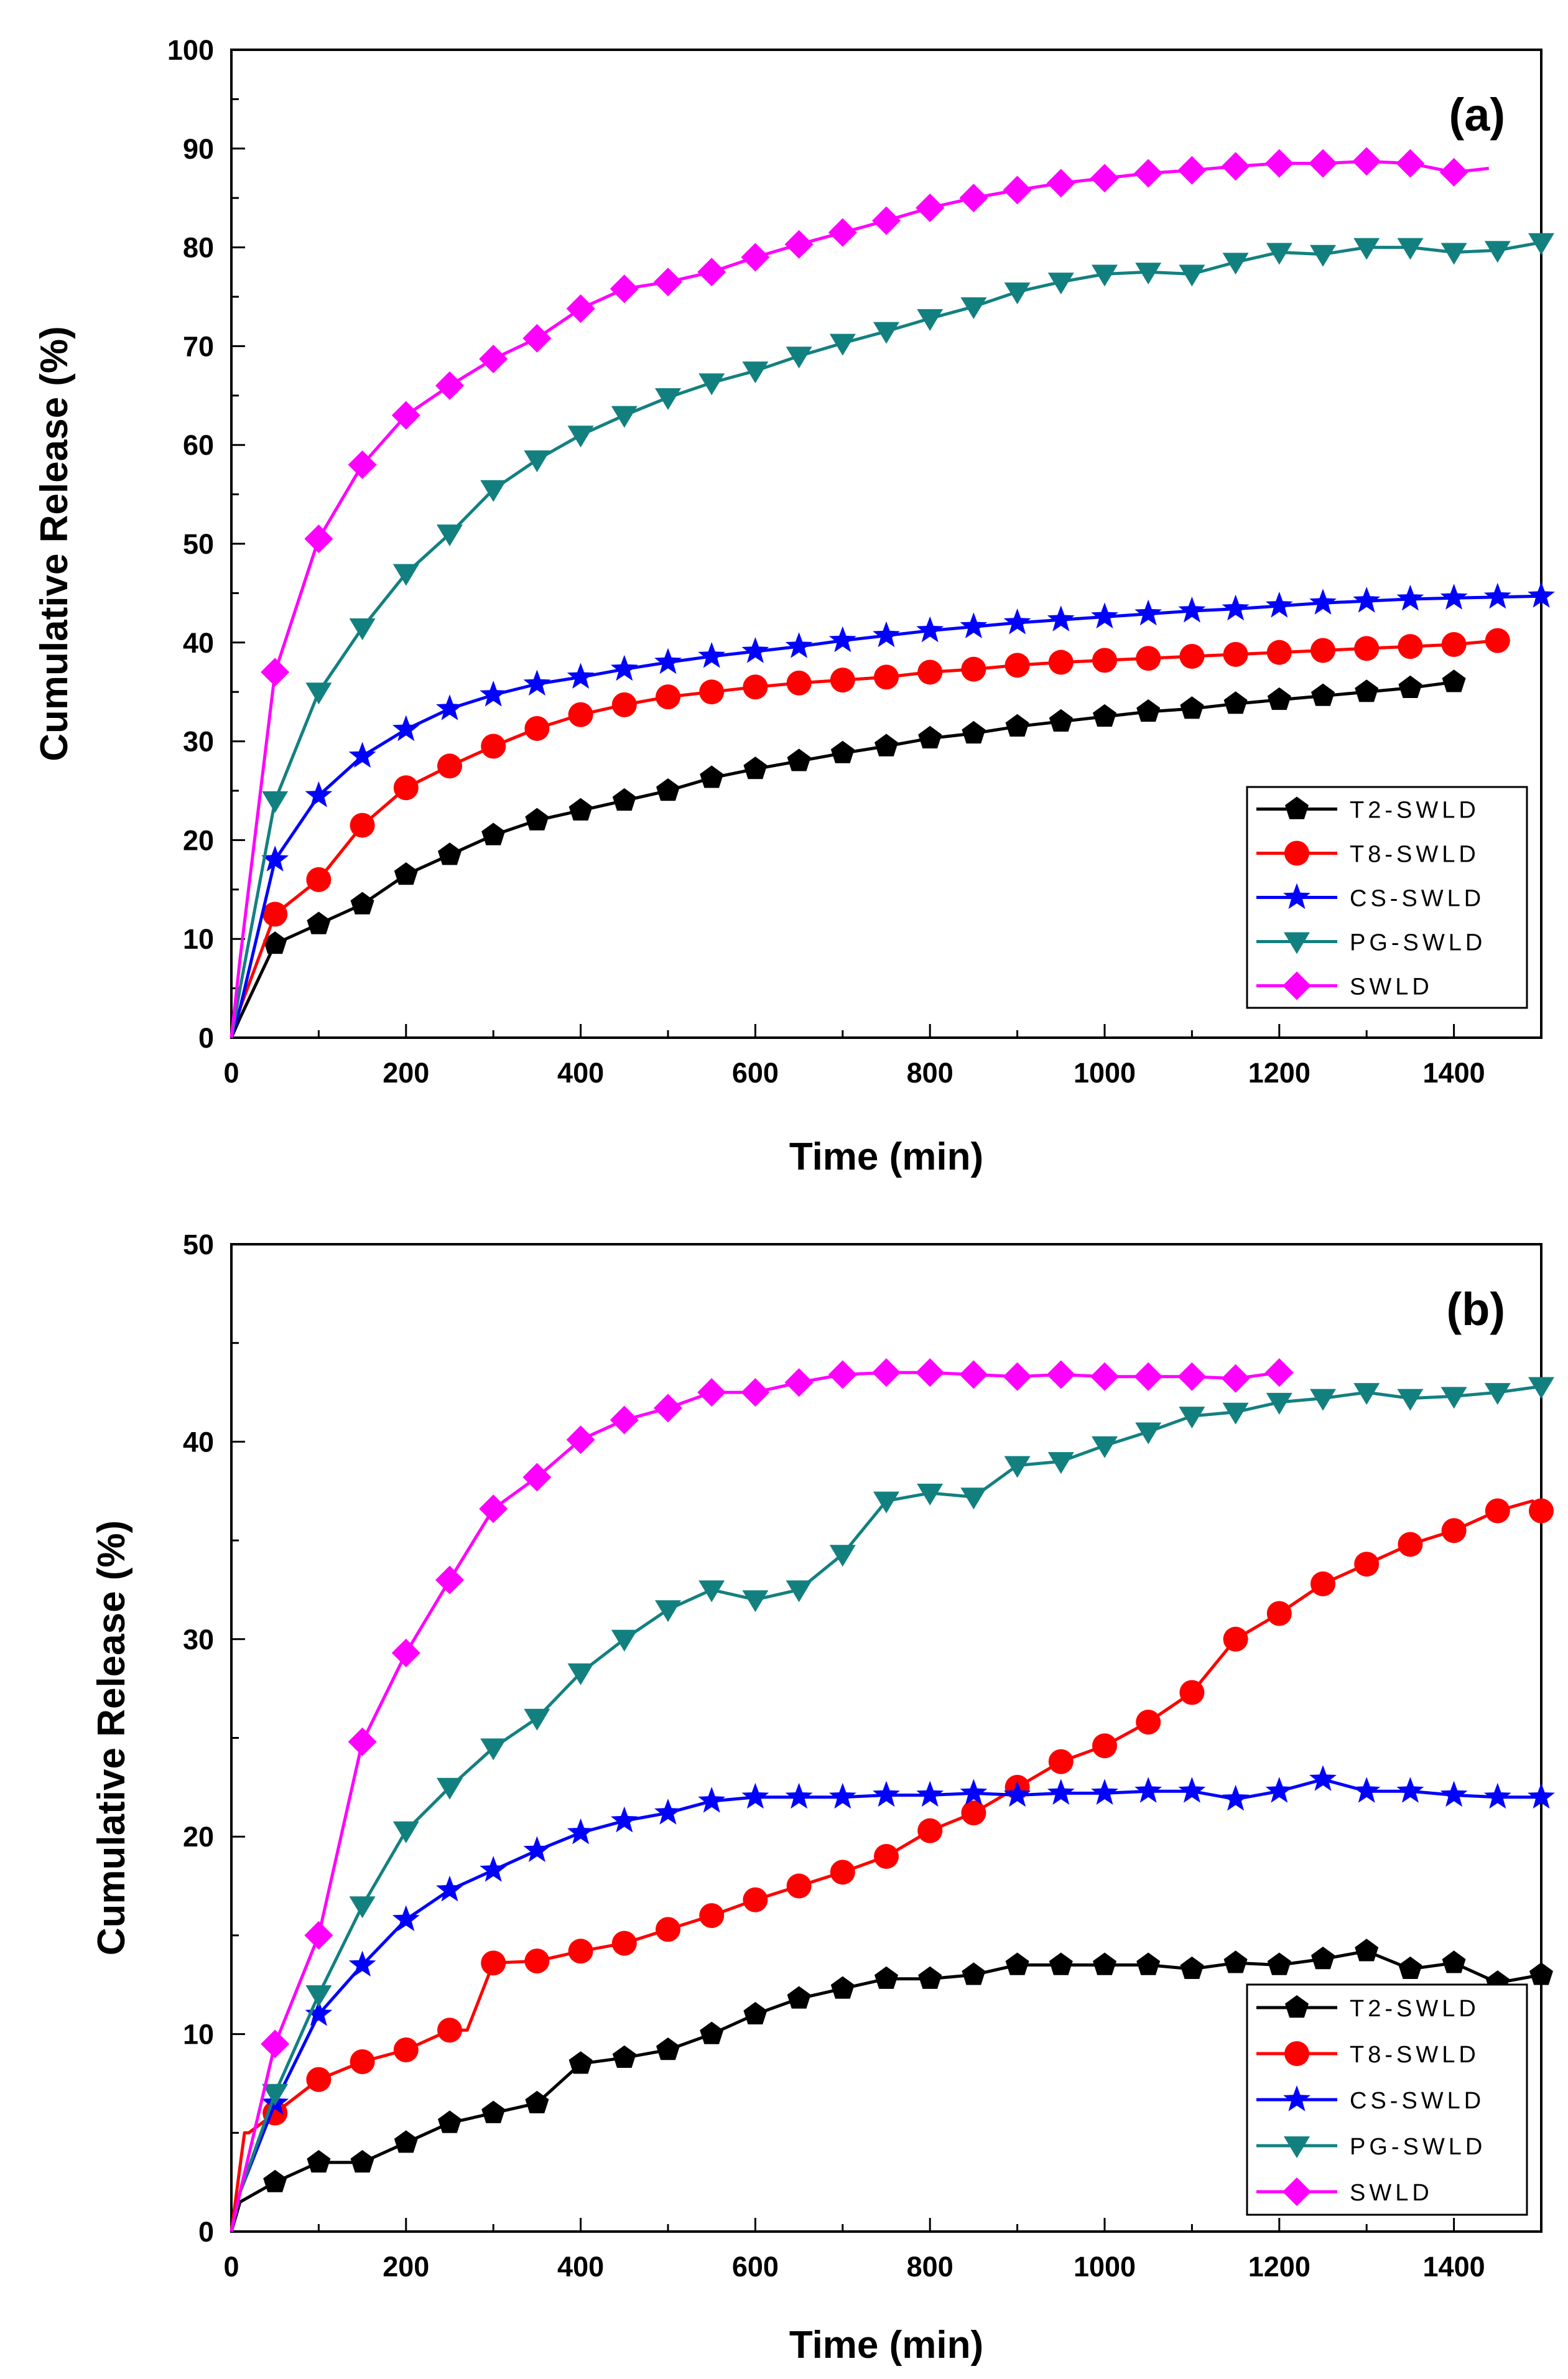  What do you see at coordinates (198, 149) in the screenshot?
I see `y-tick-label: 90` at bounding box center [198, 149].